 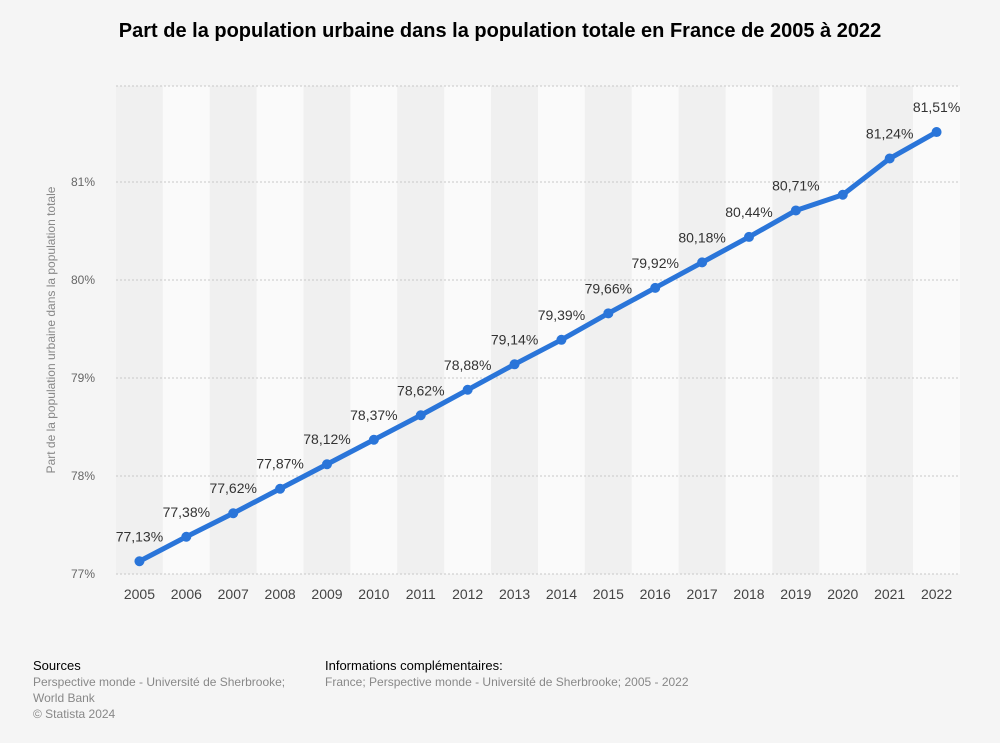 What do you see at coordinates (561, 315) in the screenshot?
I see `data-label: 79,39%` at bounding box center [561, 315].